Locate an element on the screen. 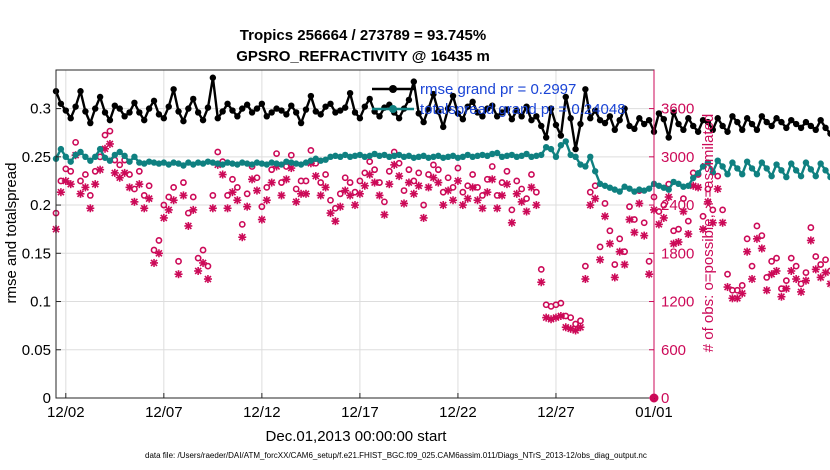  y-axis-right-label: # of obs: o=possible; ∗=assimilated is located at coordinates (708, 233).